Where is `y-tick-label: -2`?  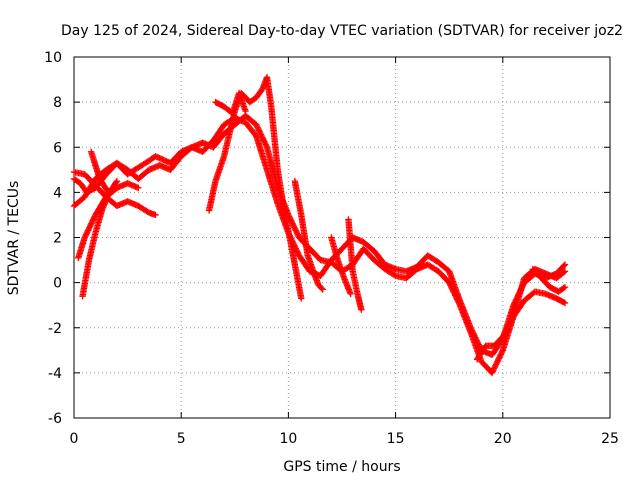 y-tick-label: -2 is located at coordinates (55, 329).